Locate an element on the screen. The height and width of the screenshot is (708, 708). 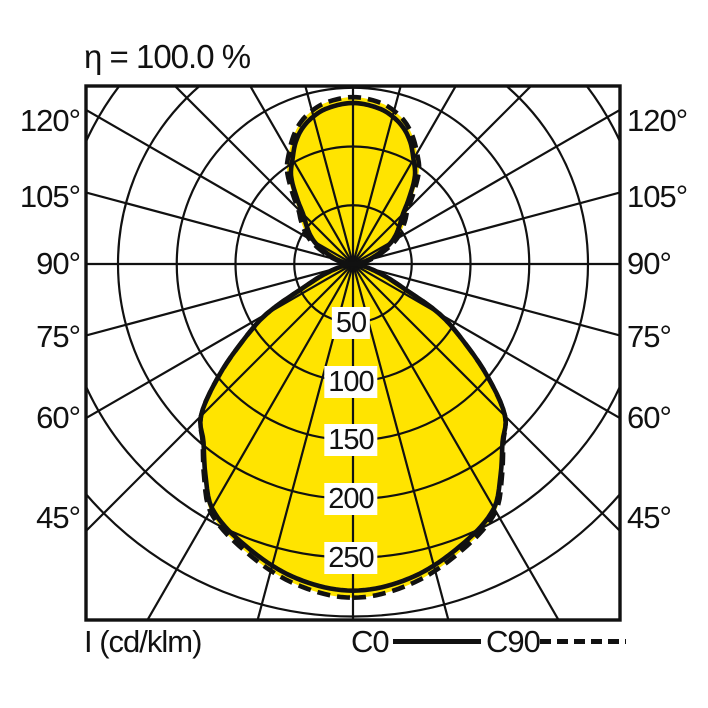
legend-c0-label: C0 is located at coordinates (370, 641).